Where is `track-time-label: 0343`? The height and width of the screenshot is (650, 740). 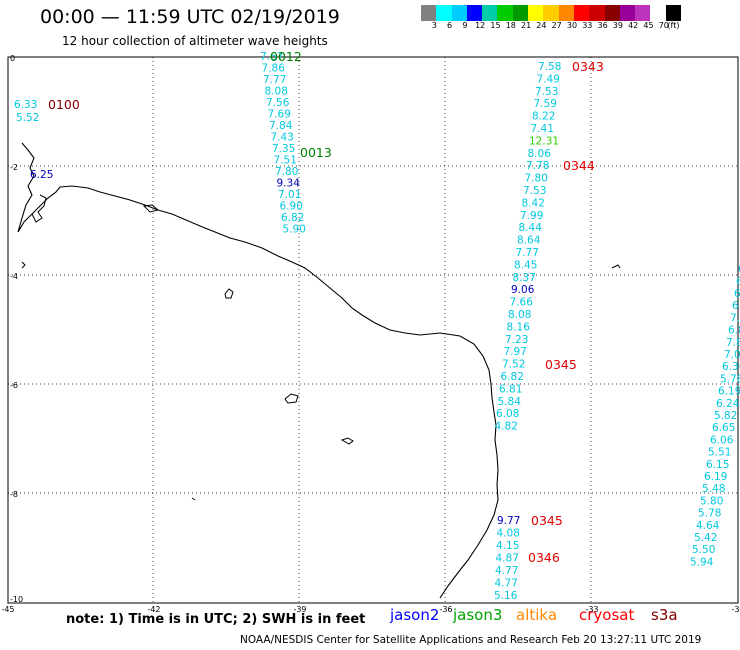
track-time-label: 0343 is located at coordinates (588, 66).